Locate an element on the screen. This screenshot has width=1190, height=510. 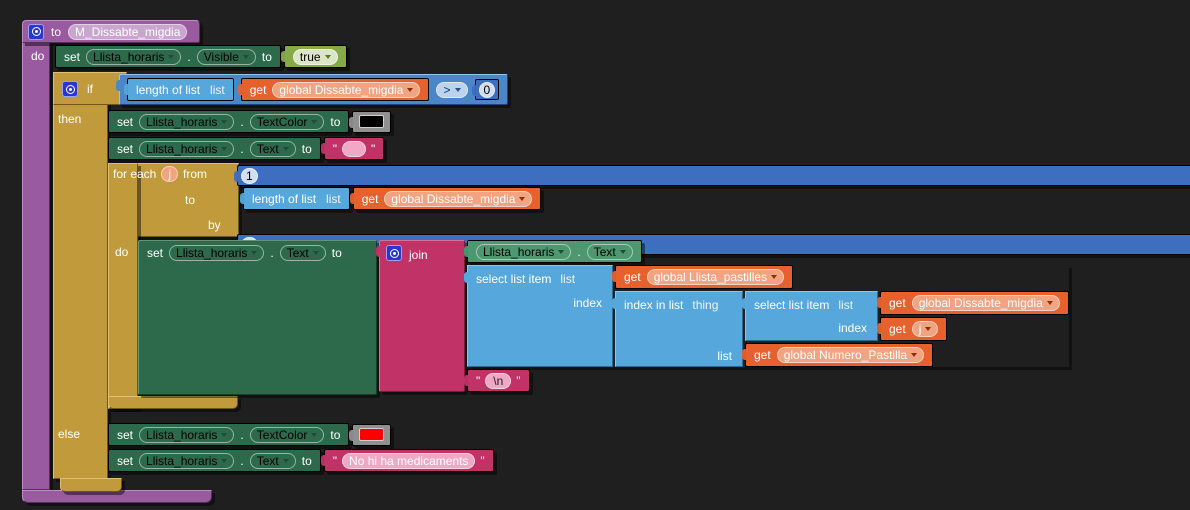
number-field: 1 is located at coordinates (249, 175).